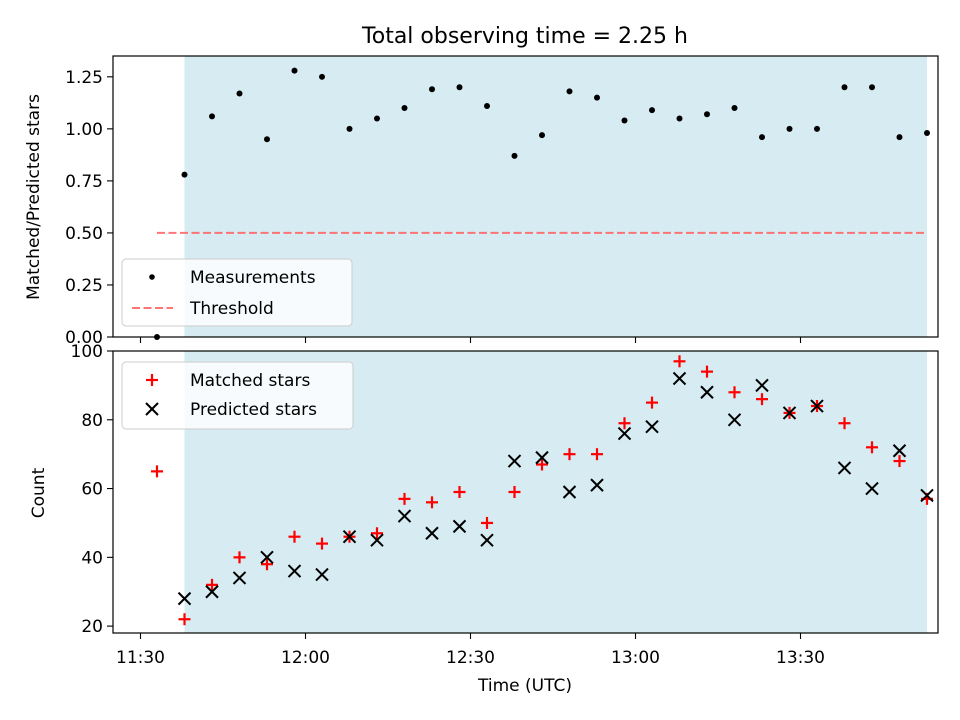  Describe the element at coordinates (237, 292) in the screenshot. I see `ratio-legend: Measurements Threshold` at that location.